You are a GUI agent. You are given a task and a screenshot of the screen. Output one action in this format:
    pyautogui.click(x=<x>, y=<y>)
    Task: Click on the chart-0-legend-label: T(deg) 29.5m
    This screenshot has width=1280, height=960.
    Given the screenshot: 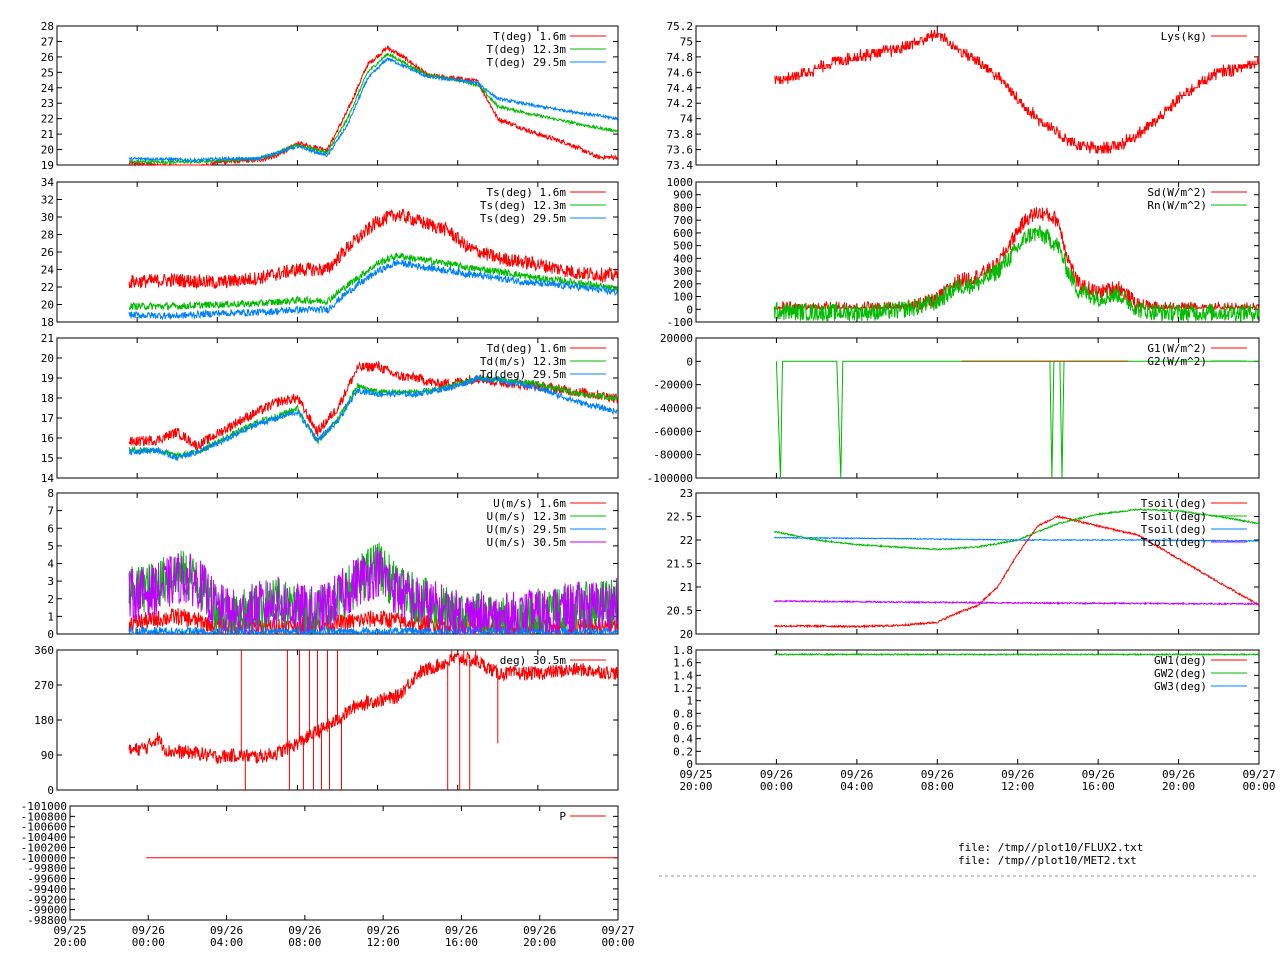 What is the action you would take?
    pyautogui.click(x=527, y=62)
    